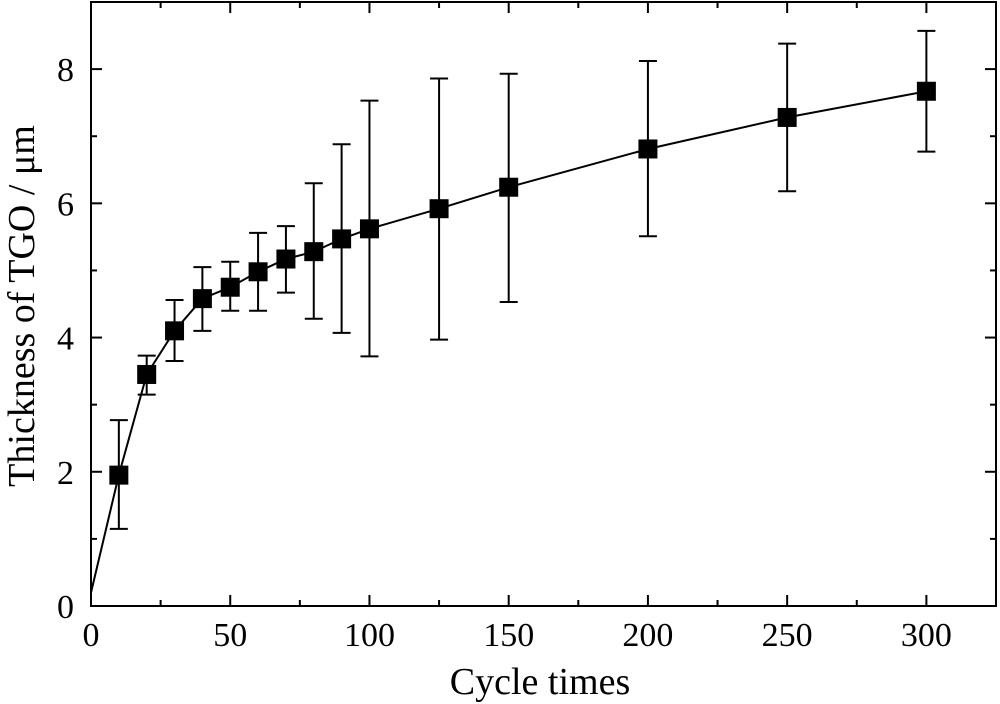 This screenshot has width=1000, height=704. What do you see at coordinates (540, 682) in the screenshot?
I see `x-axis-label: Cycle times` at bounding box center [540, 682].